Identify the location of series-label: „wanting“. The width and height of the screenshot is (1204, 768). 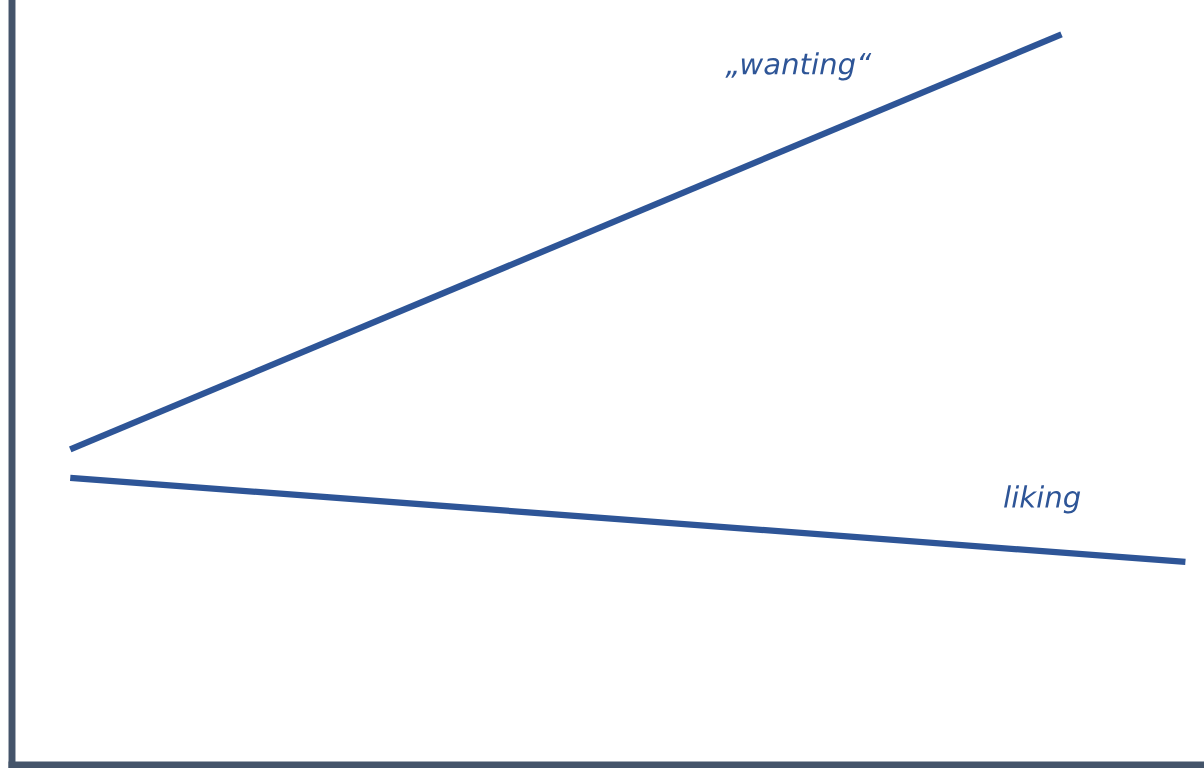
(798, 66).